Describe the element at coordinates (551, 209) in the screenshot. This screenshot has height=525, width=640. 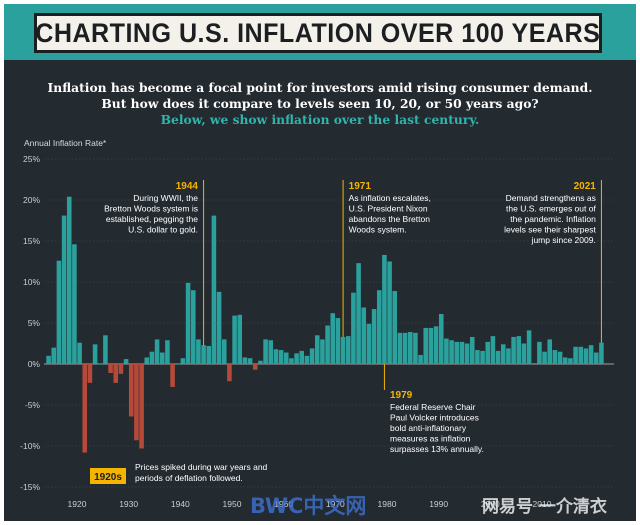
I see `annotation-text: the U.S. emerges out of` at that location.